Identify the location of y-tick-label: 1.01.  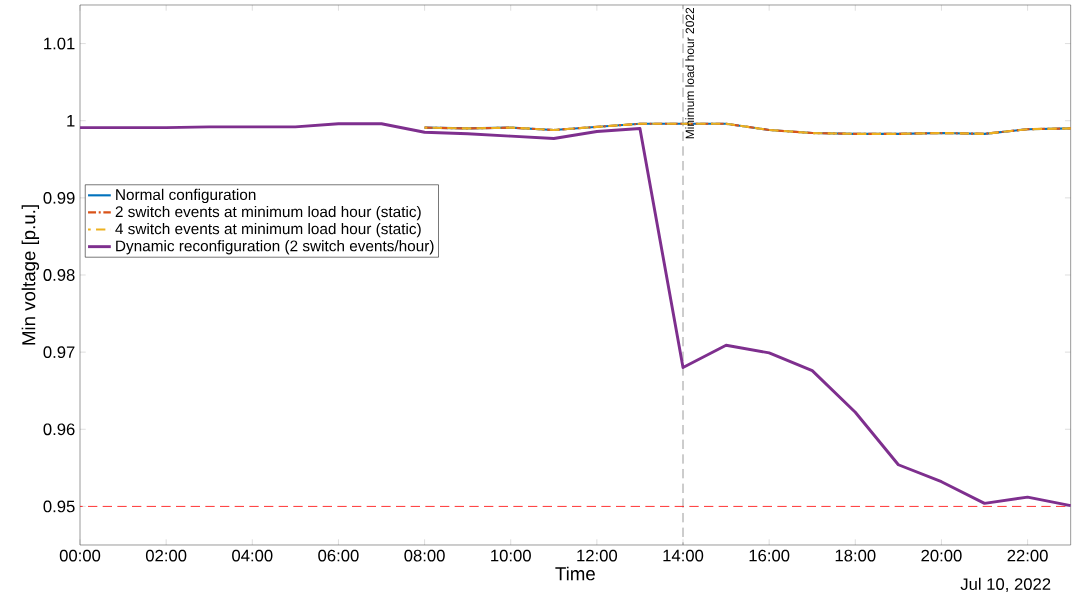
(59, 43).